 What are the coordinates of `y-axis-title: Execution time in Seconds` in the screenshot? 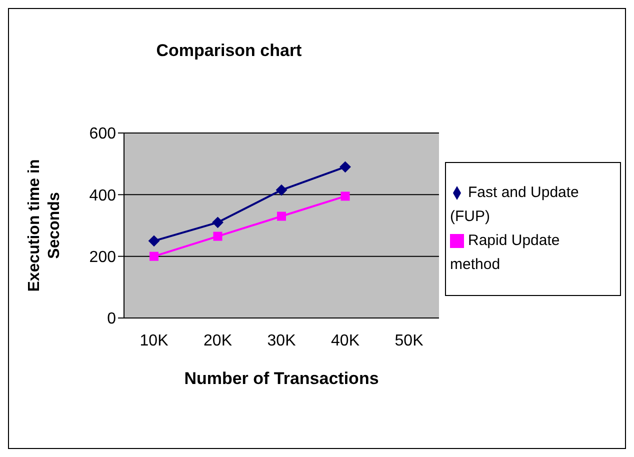 It's located at (44, 225).